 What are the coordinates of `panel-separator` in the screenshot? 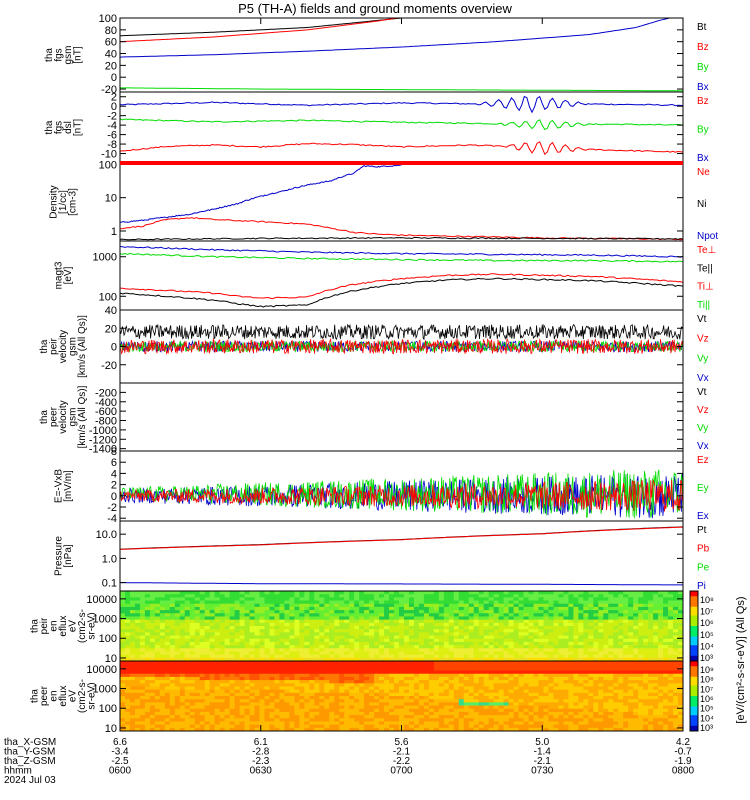 It's located at (401, 163).